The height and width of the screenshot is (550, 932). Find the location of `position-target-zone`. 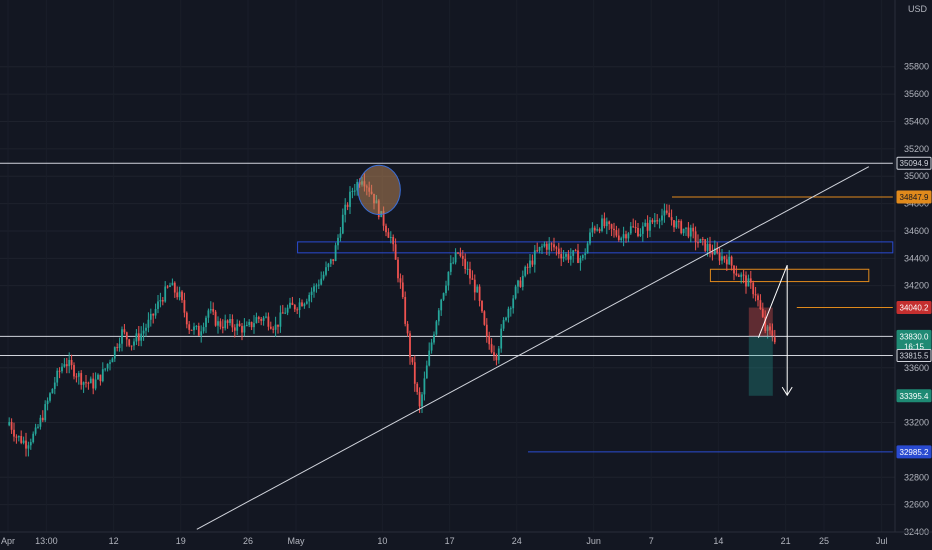

position-target-zone is located at coordinates (760, 366).